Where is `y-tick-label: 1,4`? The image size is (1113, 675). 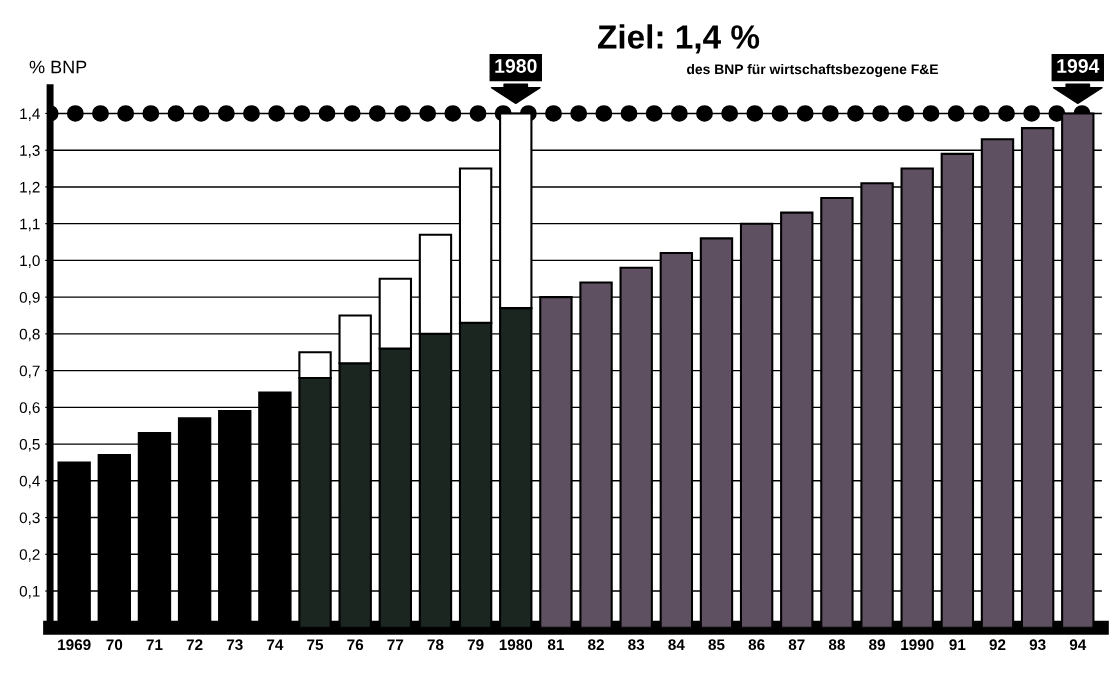 y-tick-label: 1,4 is located at coordinates (30, 114).